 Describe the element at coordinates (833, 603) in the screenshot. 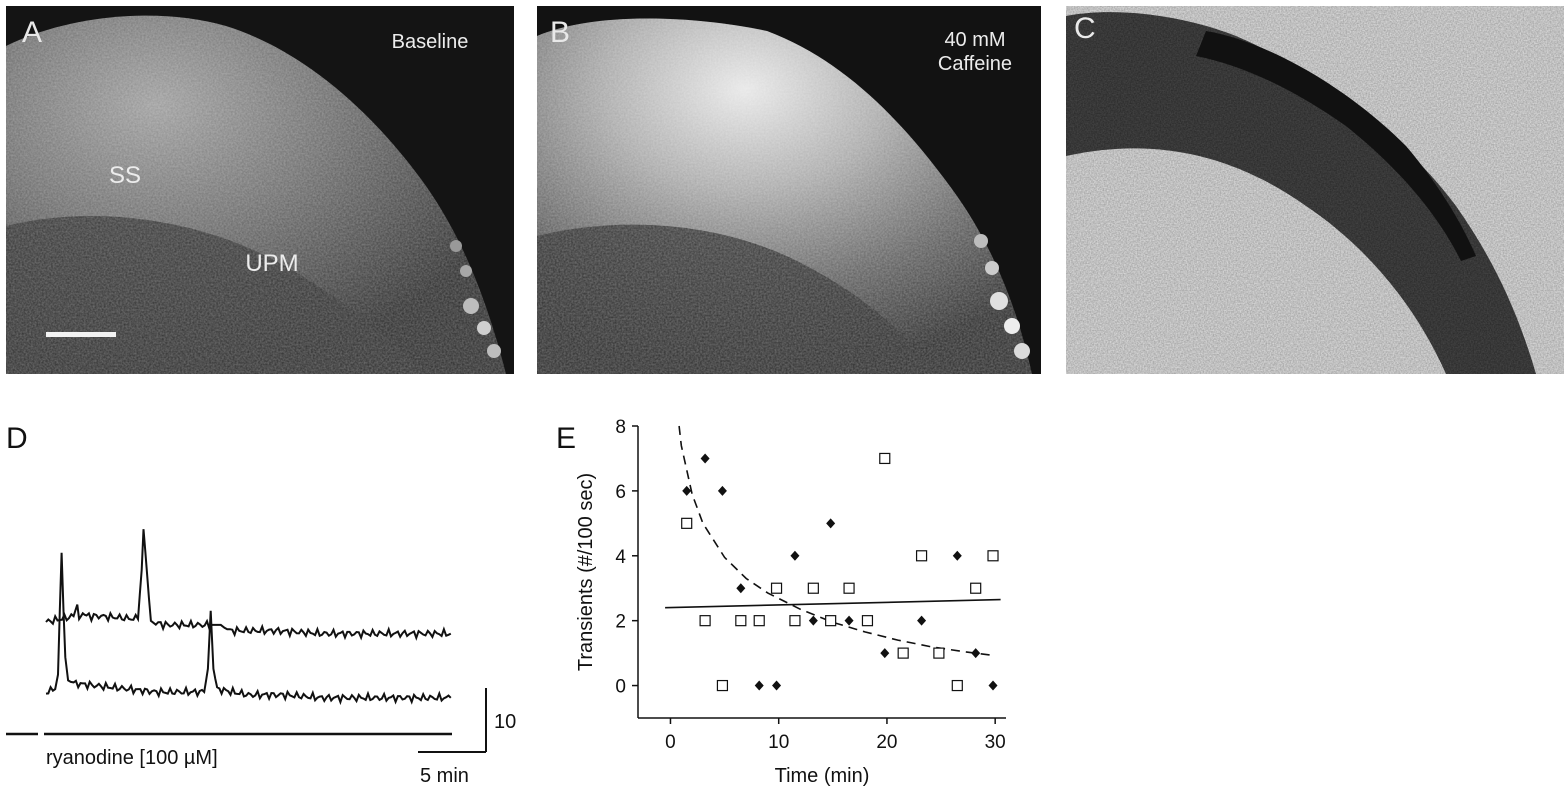

I see `linear-fit-line` at that location.